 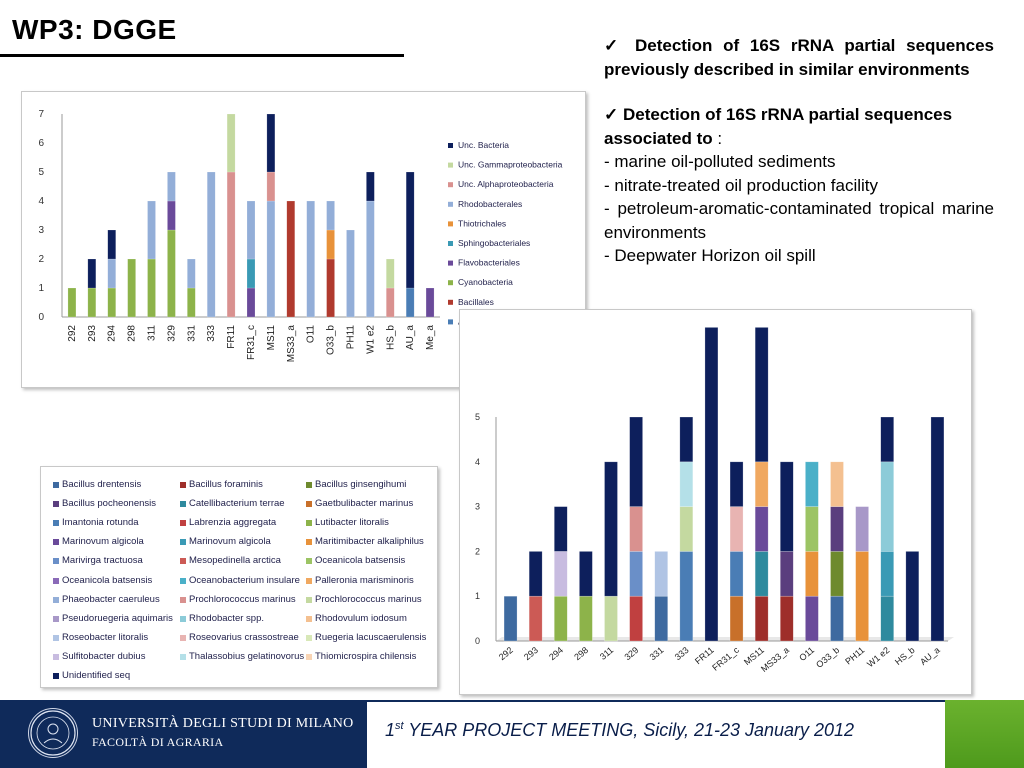 What do you see at coordinates (237, 504) in the screenshot?
I see `legend-label: Catellibacterium terrae` at bounding box center [237, 504].